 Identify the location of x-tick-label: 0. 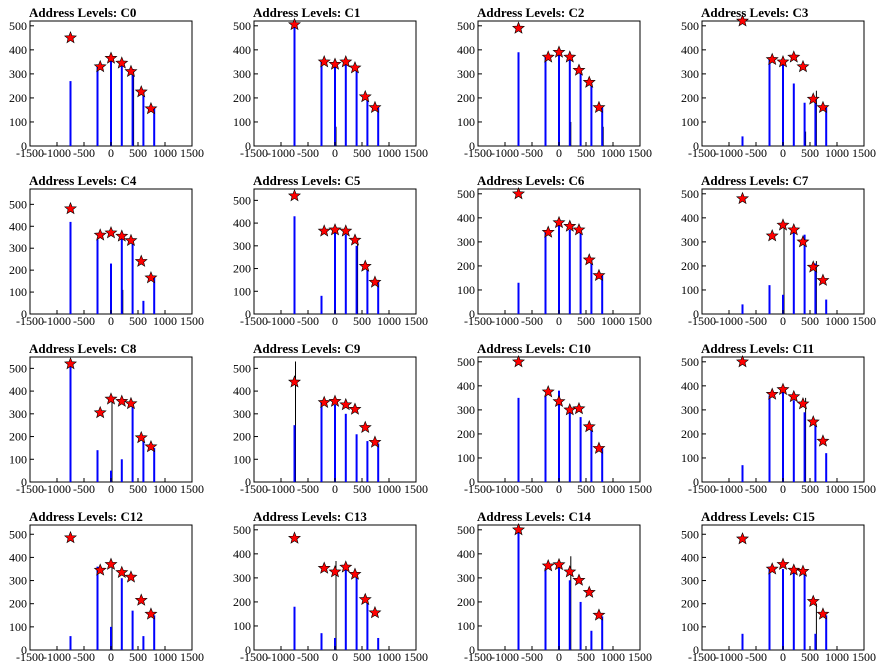
(335, 657).